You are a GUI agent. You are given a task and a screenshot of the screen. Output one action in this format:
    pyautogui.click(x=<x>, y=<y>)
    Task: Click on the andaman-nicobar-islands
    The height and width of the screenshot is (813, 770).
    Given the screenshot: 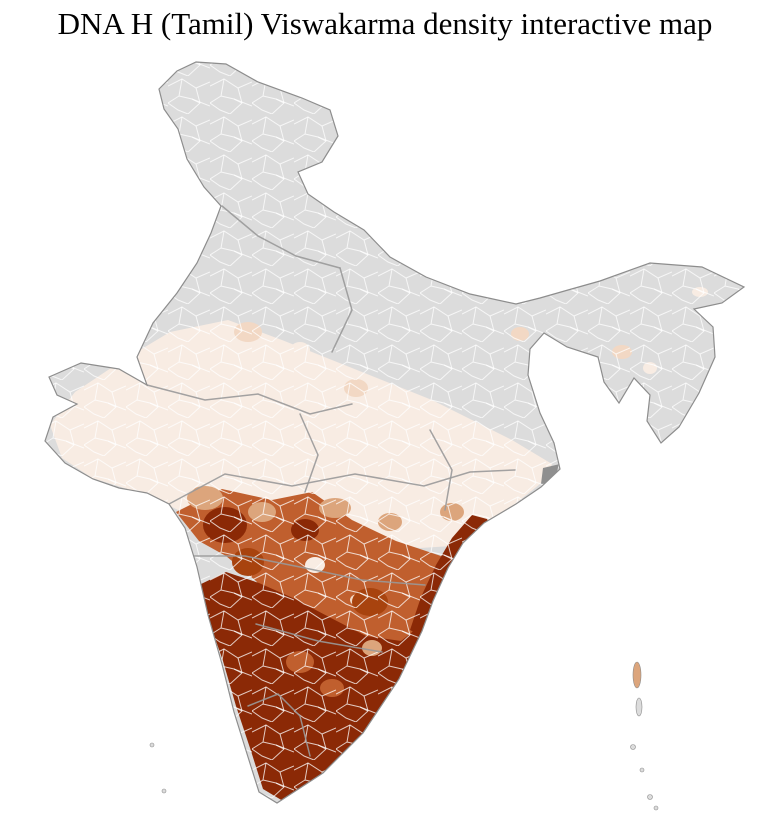 What is the action you would take?
    pyautogui.click(x=644, y=736)
    